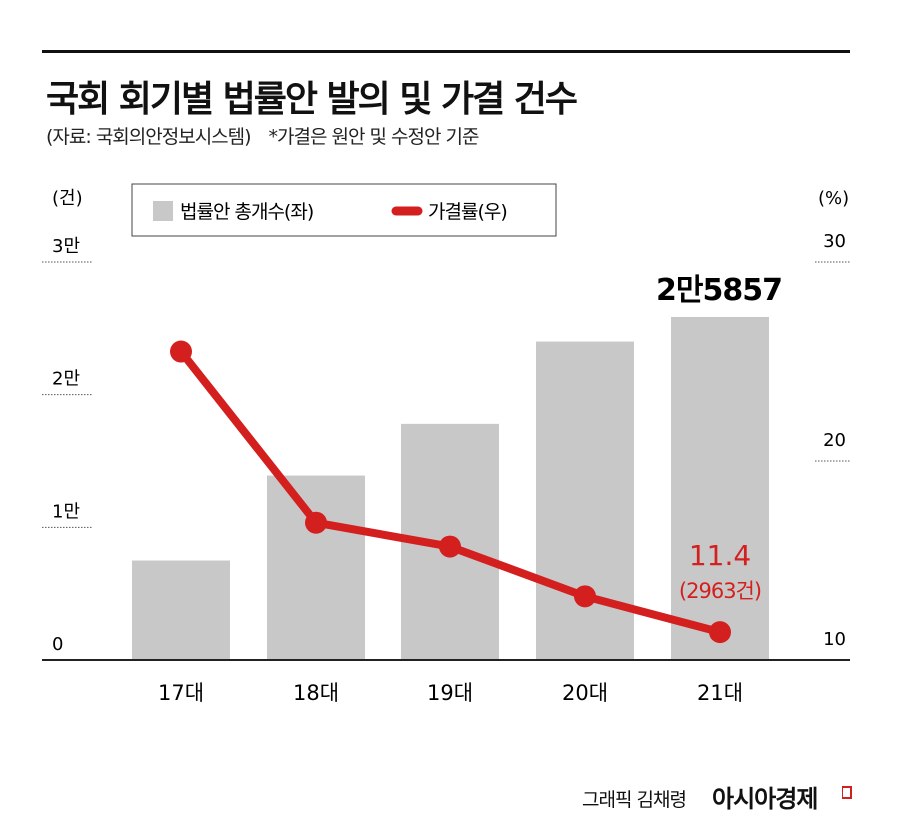  Describe the element at coordinates (833, 198) in the screenshot. I see `right-unit-label: (%)` at that location.